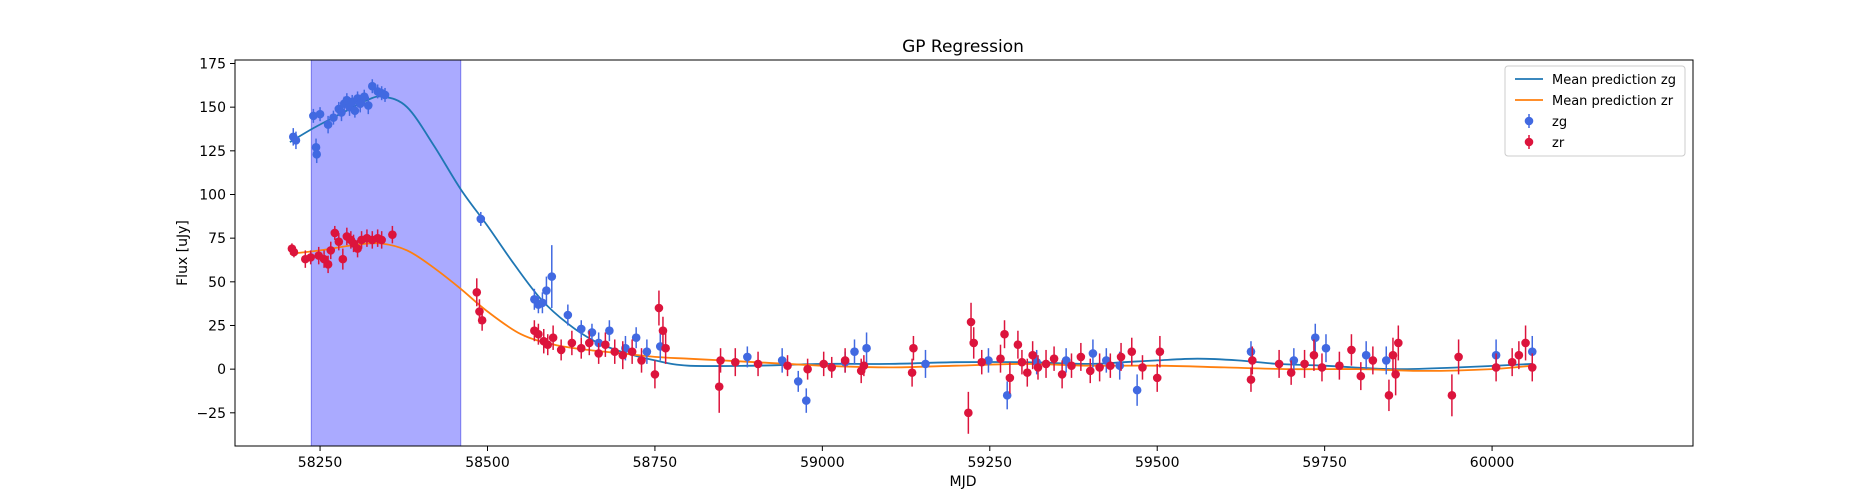  I want to click on legend-entry-zg: zg, so click(1545, 122).